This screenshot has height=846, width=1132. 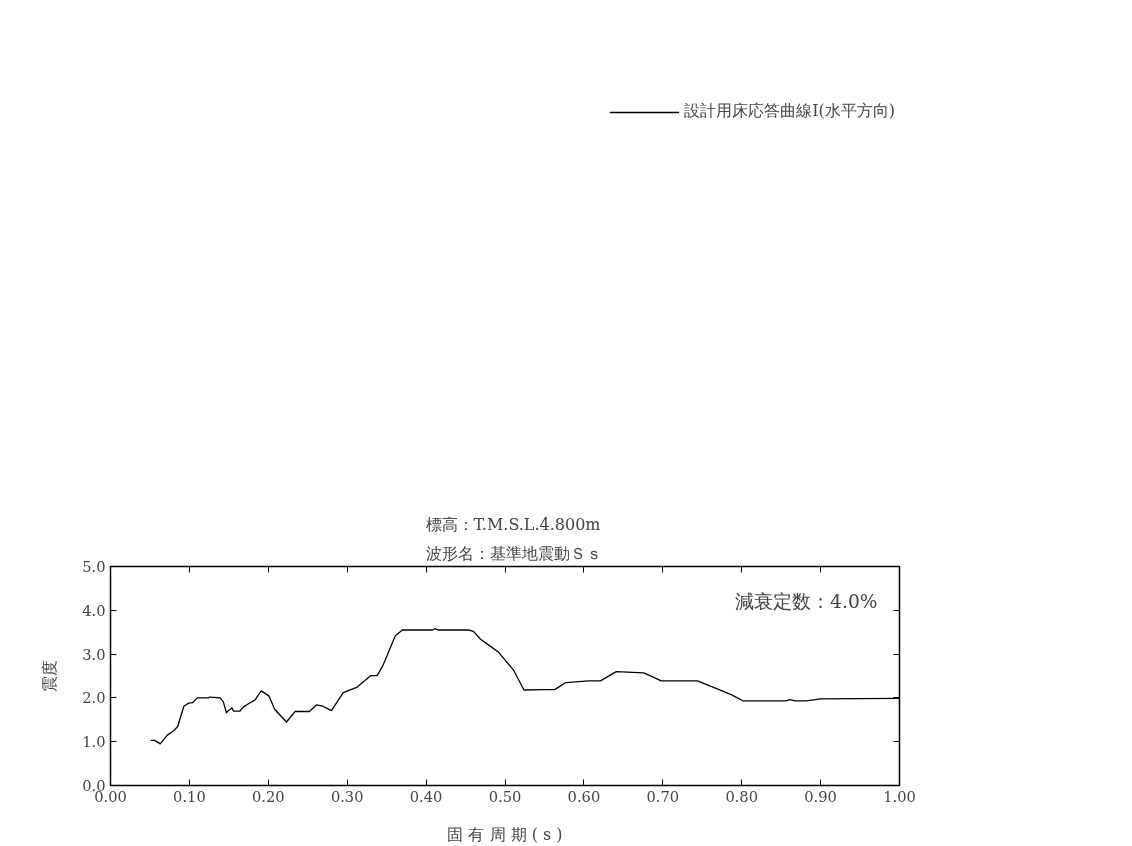 What do you see at coordinates (513, 553) in the screenshot?
I see `text: 波形名：基準地震動Ｓｓ` at bounding box center [513, 553].